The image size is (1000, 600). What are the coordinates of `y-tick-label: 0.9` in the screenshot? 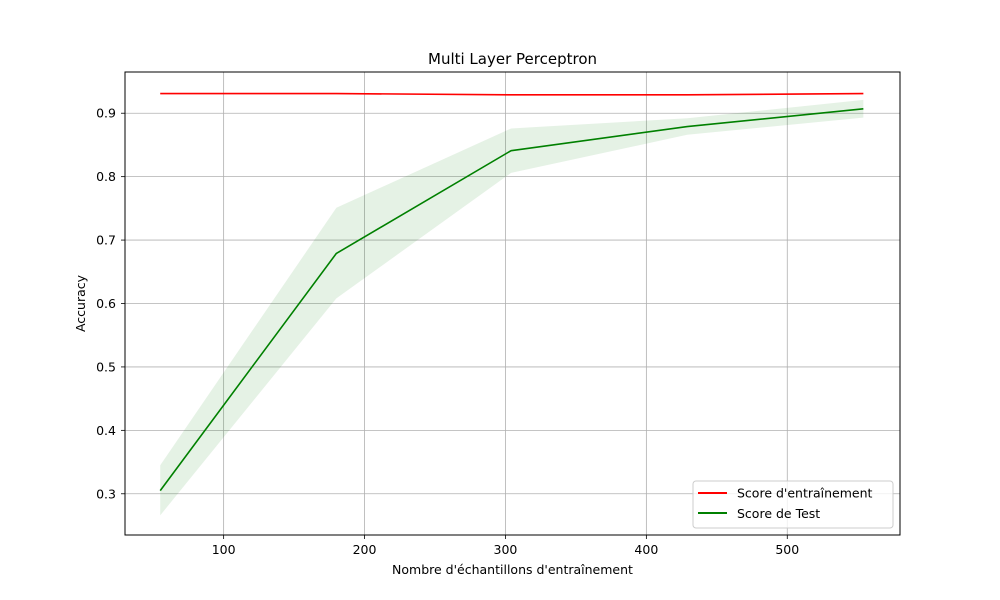 It's located at (106, 113).